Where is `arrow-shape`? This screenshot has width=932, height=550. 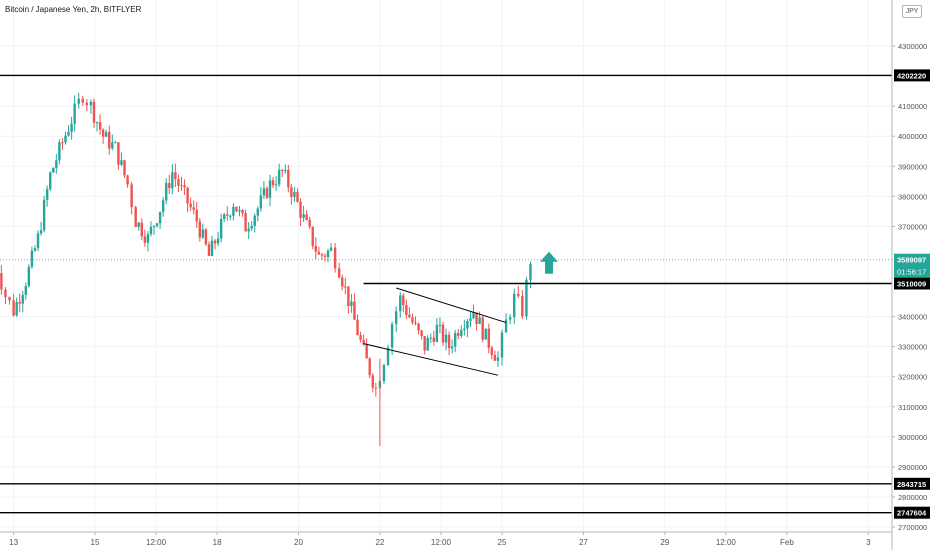
arrow-shape is located at coordinates (549, 262).